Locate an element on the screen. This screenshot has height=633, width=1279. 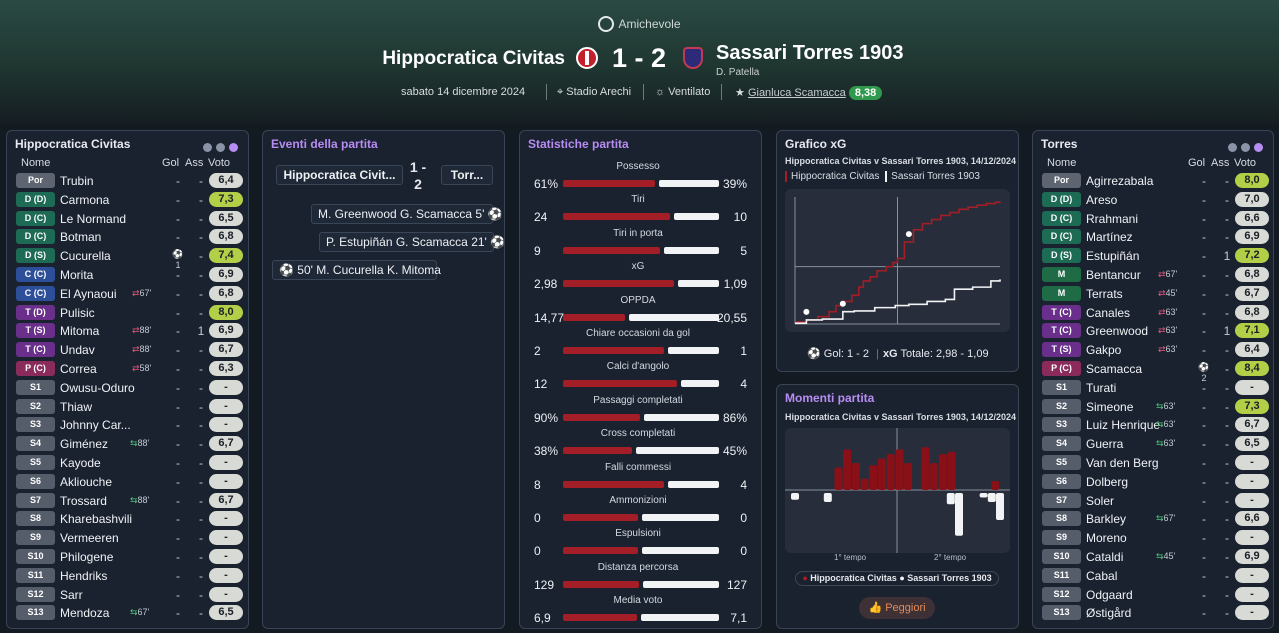
player-name: Guerra is located at coordinates (1105, 444).